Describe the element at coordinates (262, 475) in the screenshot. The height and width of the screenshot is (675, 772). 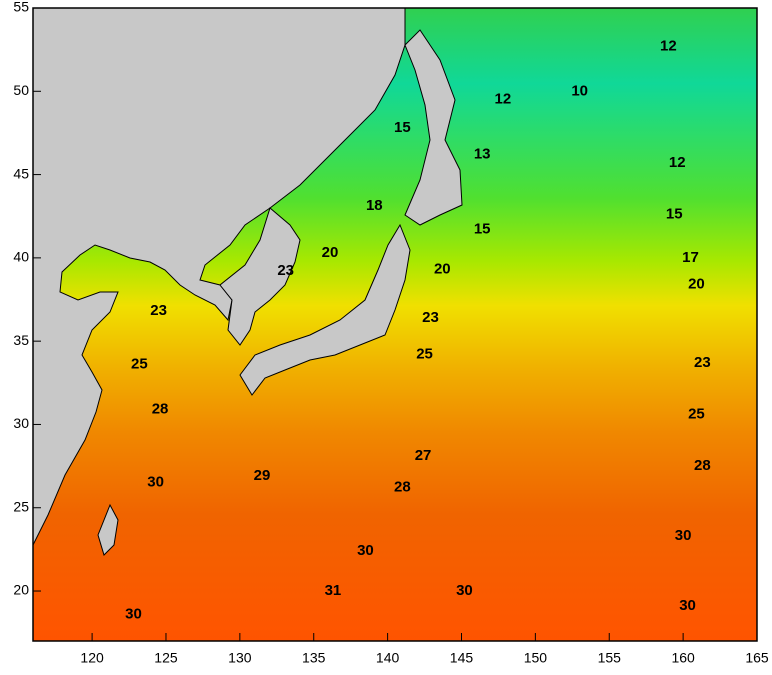
I see `contour-label: 29` at that location.